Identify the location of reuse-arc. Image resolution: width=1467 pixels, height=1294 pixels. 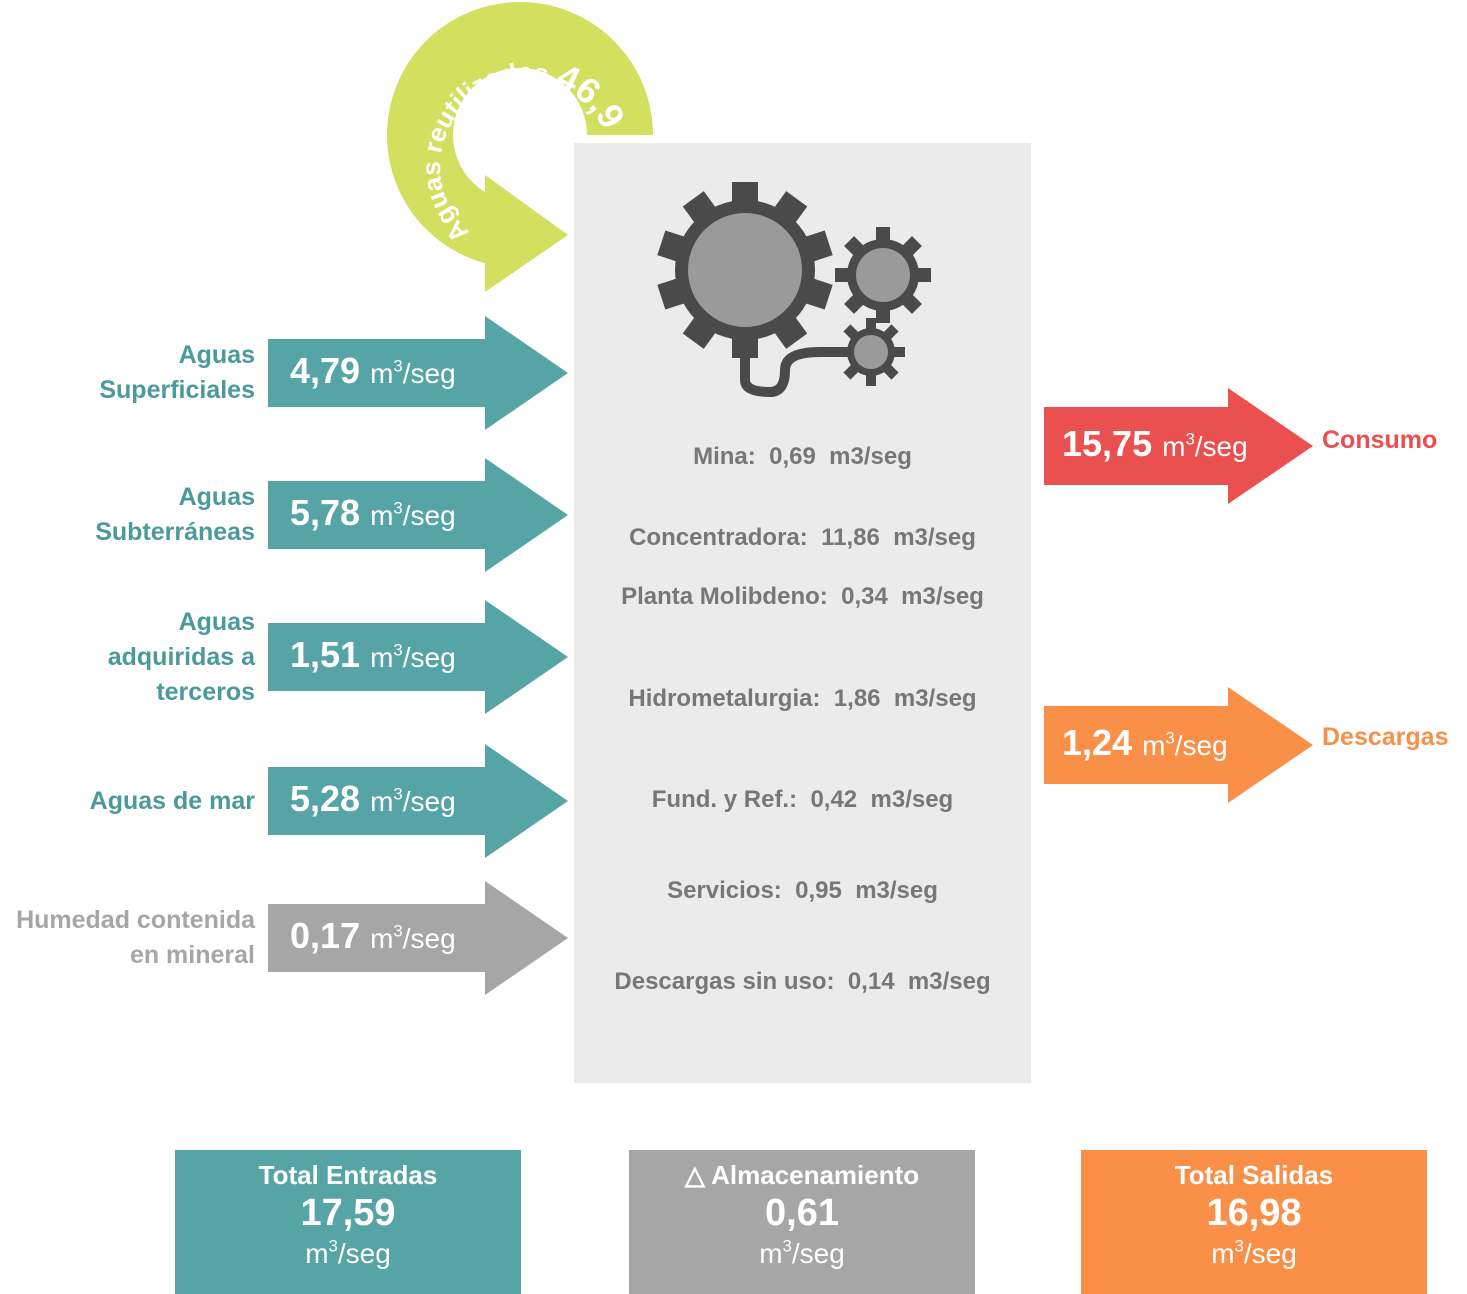
(520, 135).